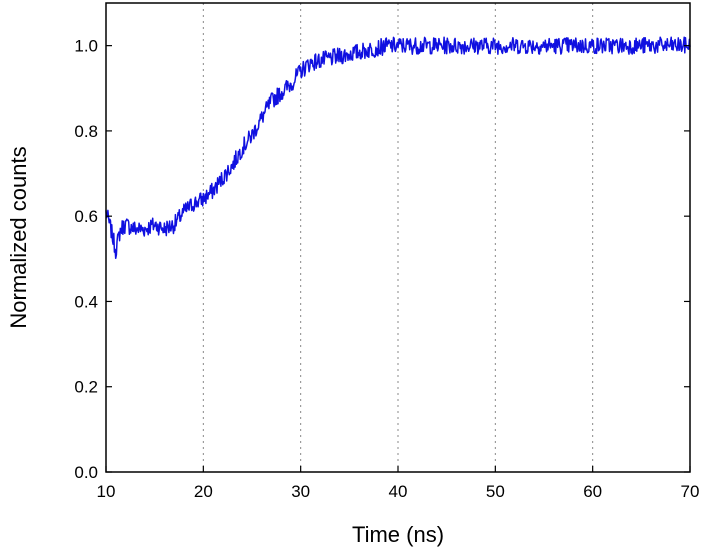 This screenshot has width=706, height=551. I want to click on x-tick-label: 60, so click(592, 491).